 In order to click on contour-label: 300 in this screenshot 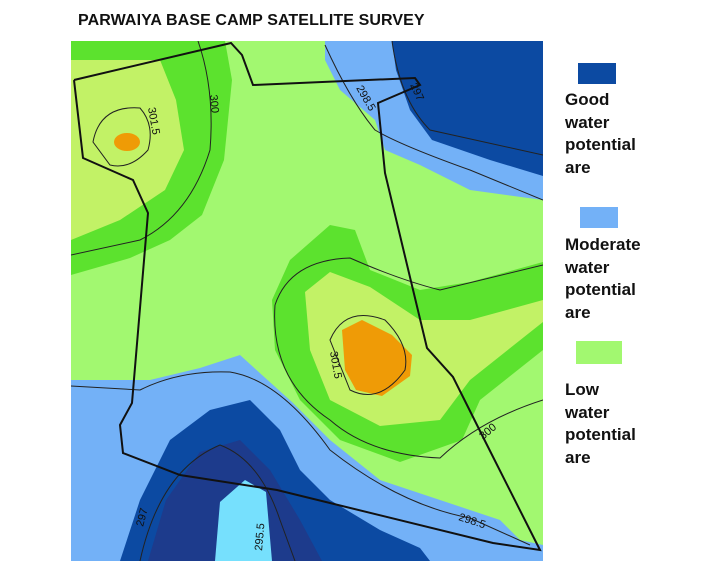, I will do `click(214, 103)`.